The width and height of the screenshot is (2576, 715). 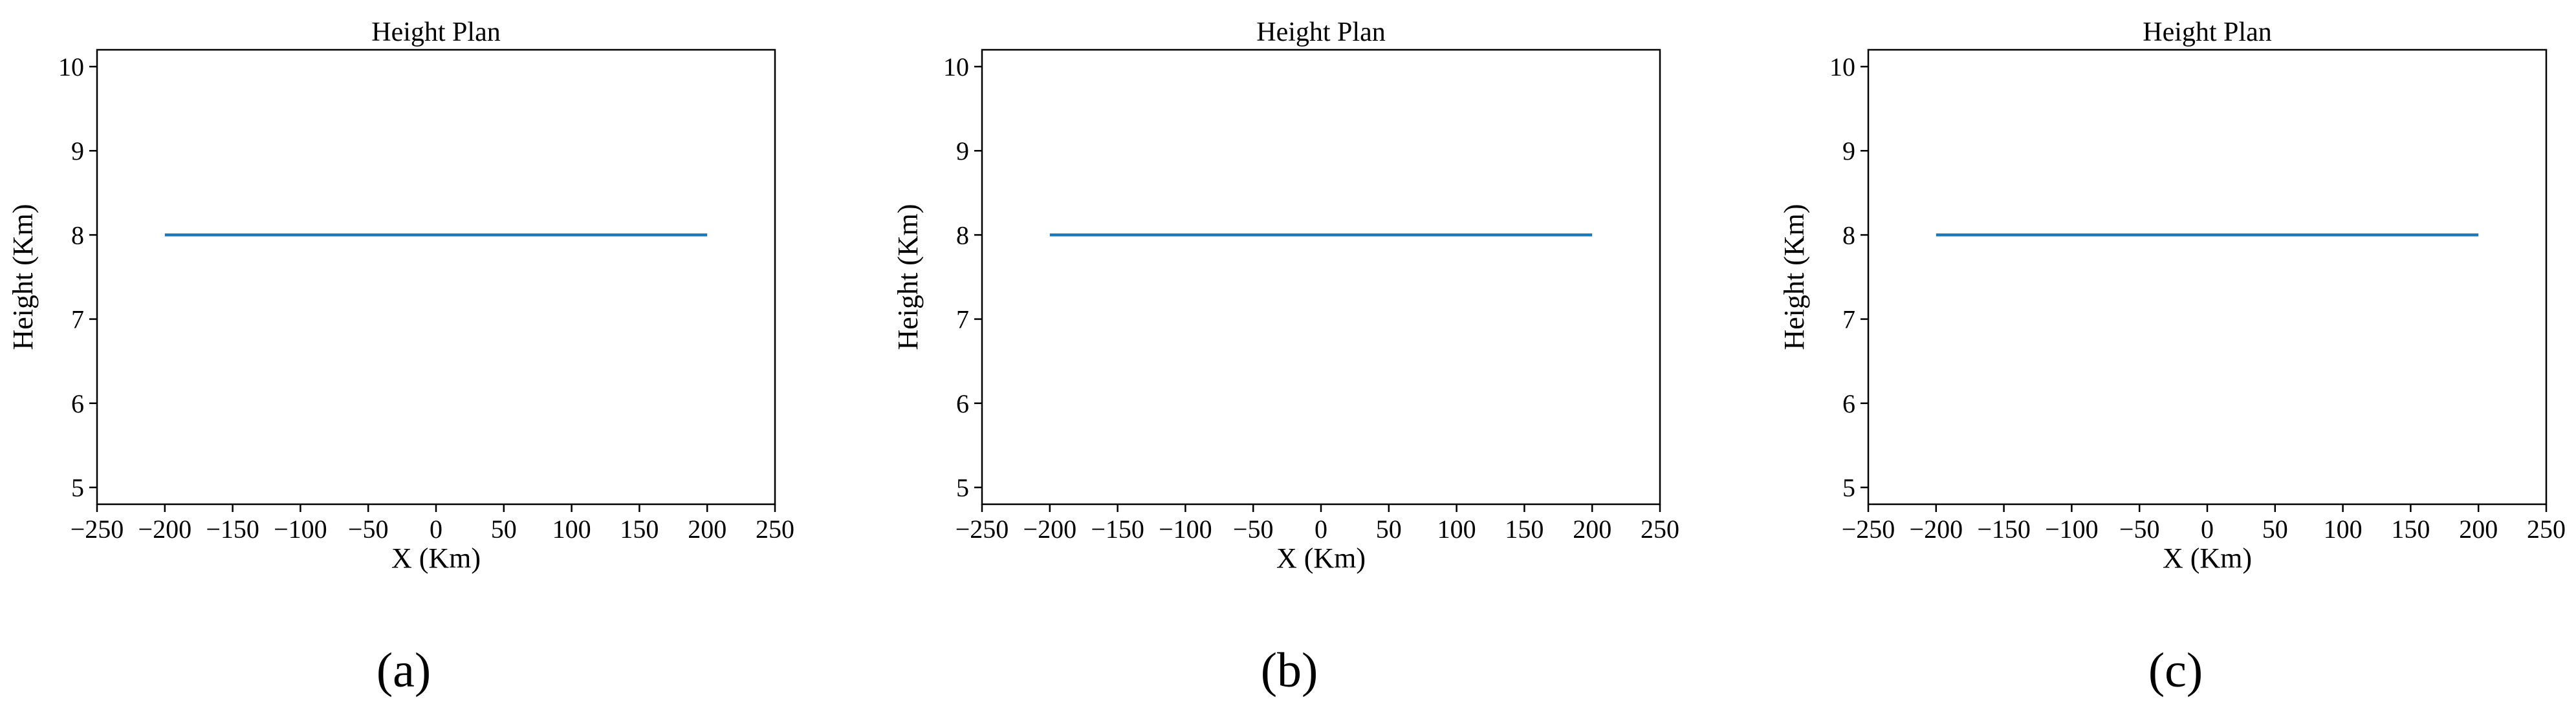 What do you see at coordinates (1289, 670) in the screenshot?
I see `panel-label: (b)` at bounding box center [1289, 670].